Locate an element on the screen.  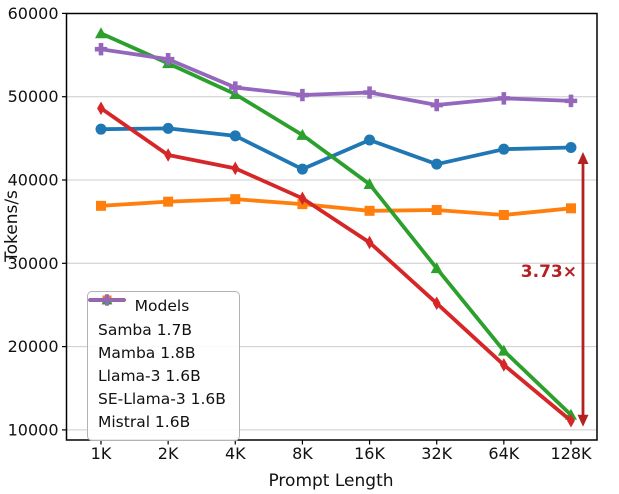
series-line-mistral-1-6b is located at coordinates (336, 77).